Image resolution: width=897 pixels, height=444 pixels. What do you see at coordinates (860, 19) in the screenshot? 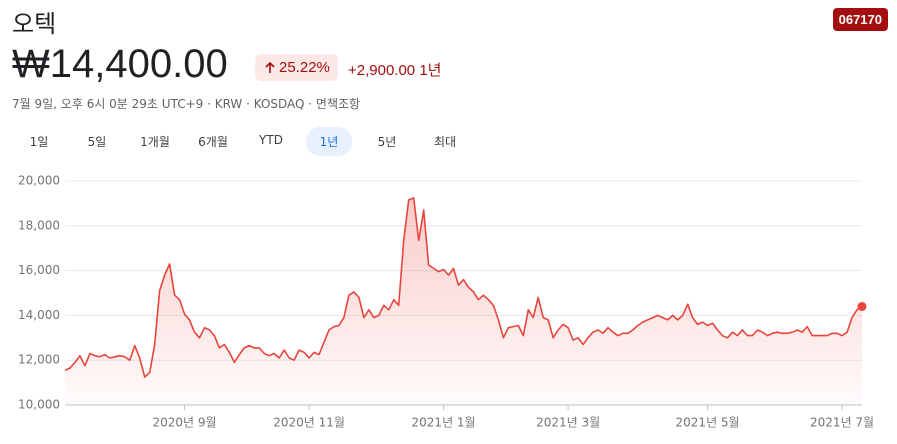
I see `ticker-badge: 067170` at bounding box center [860, 19].